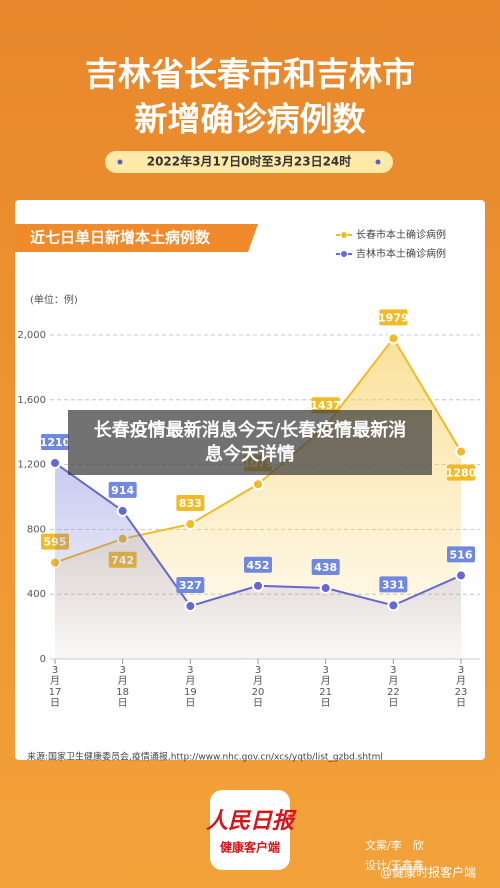 The width and height of the screenshot is (500, 888). I want to click on value-label: 1210, so click(55, 442).